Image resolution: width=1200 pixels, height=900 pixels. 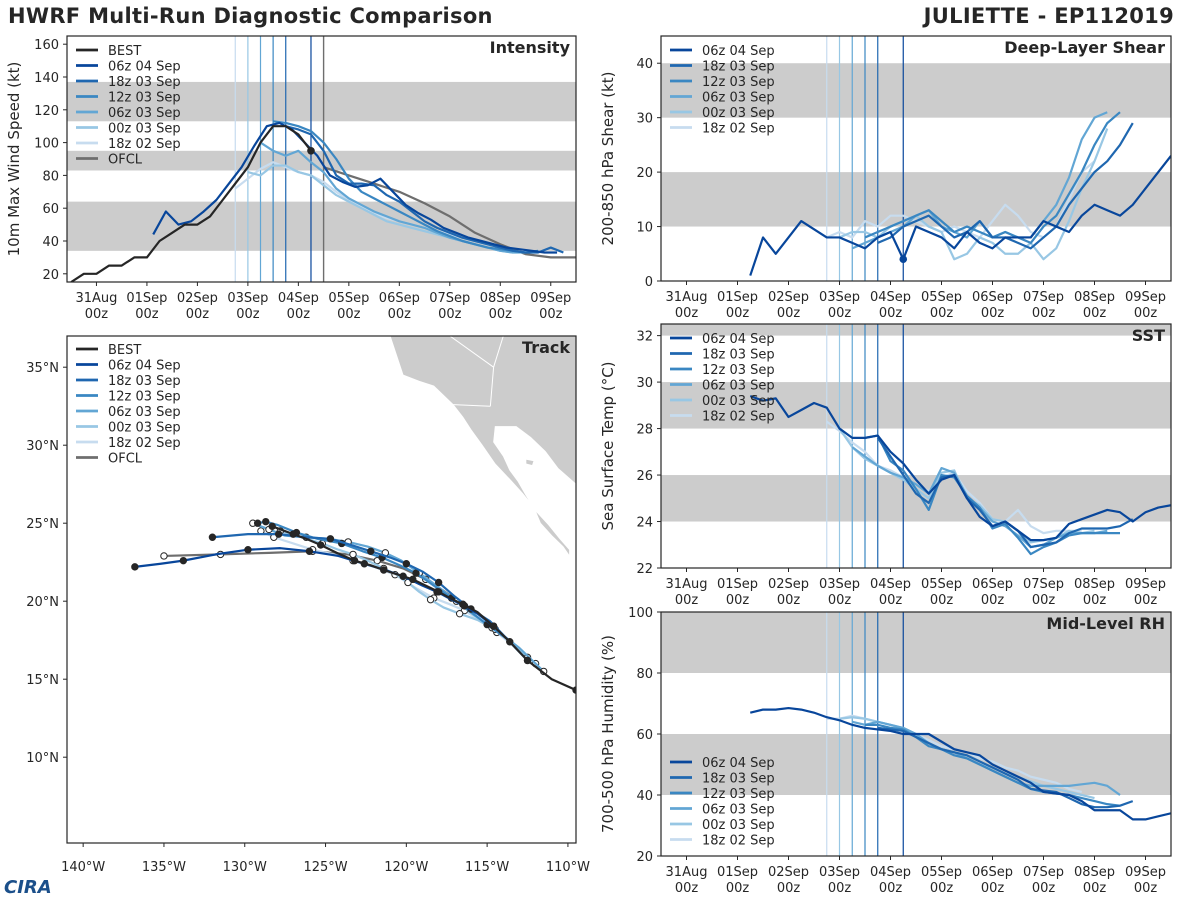 What do you see at coordinates (687, 297) in the screenshot?
I see `x-tick-label: 31Aug` at bounding box center [687, 297].